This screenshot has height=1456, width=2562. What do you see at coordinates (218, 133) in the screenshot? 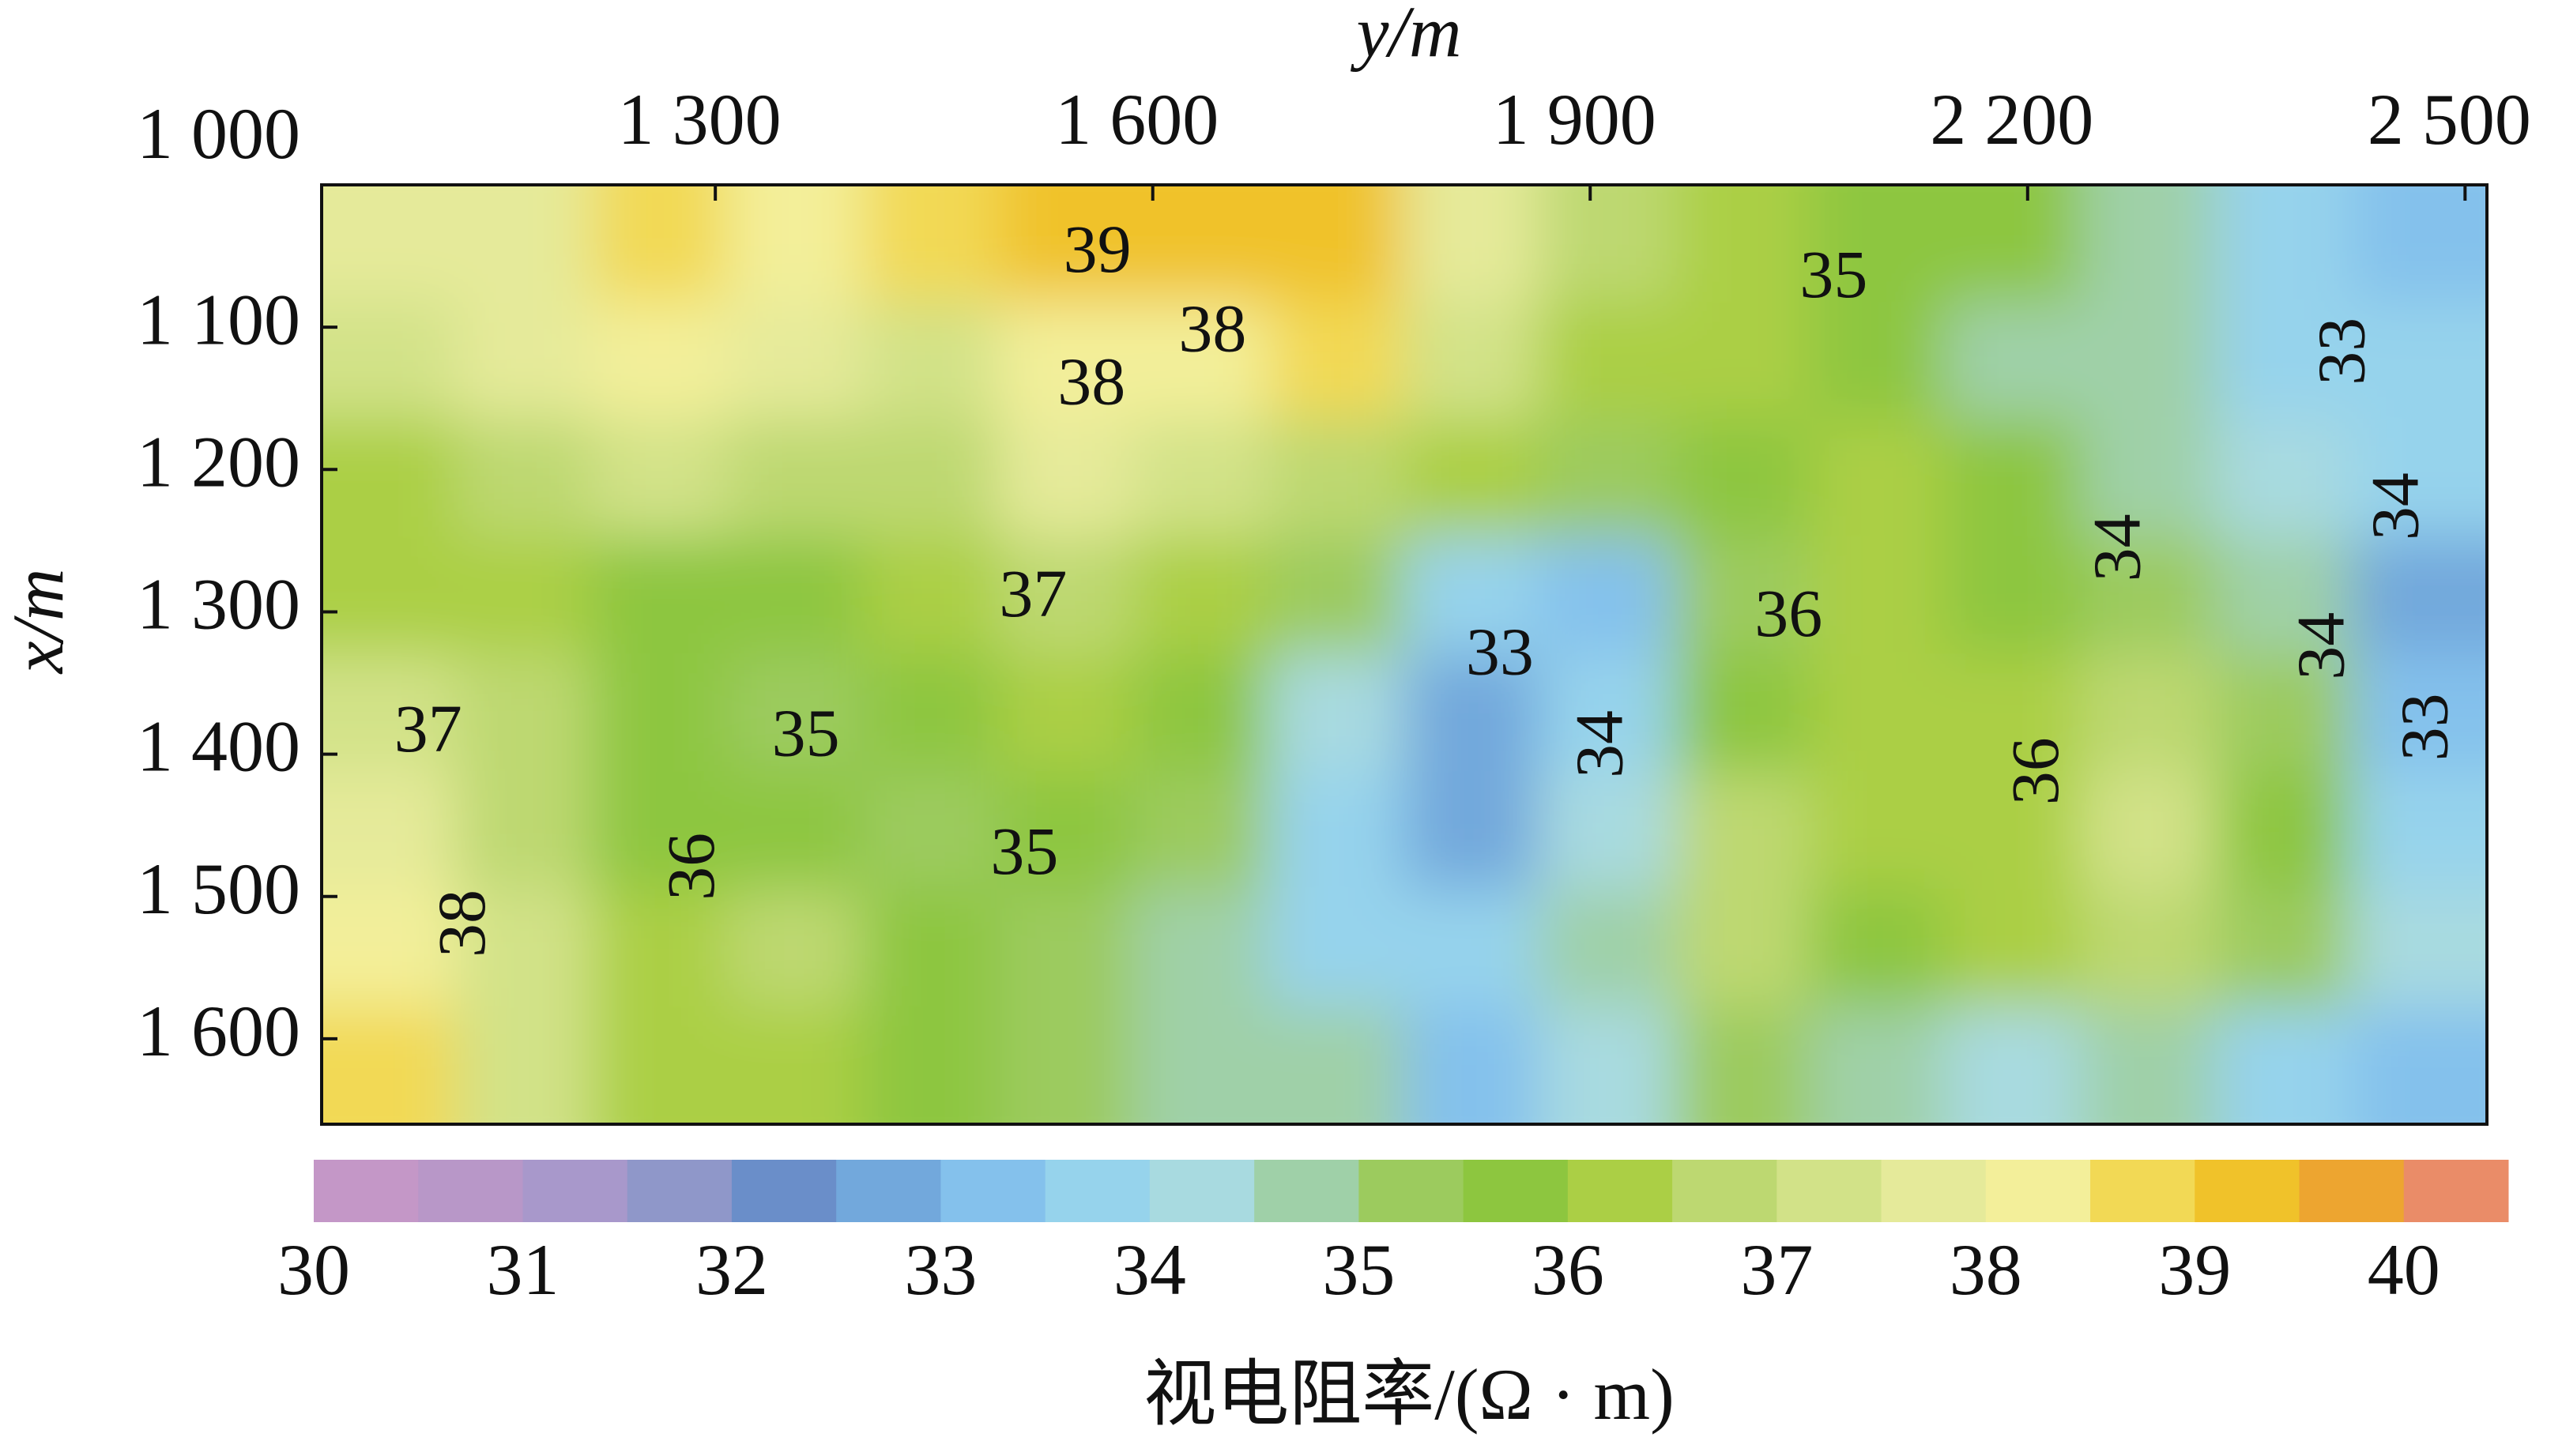
I see `x-tick-label: 1 000` at bounding box center [218, 133].